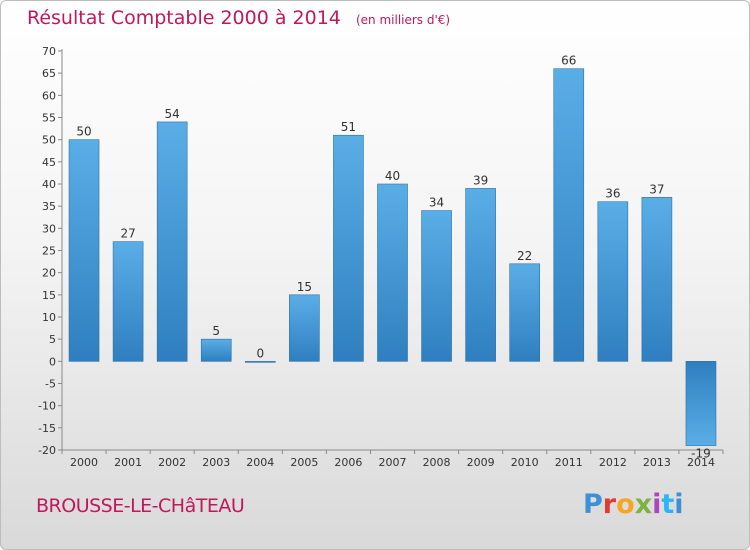 The height and width of the screenshot is (550, 750). I want to click on y-tick-label: 40, so click(49, 184).